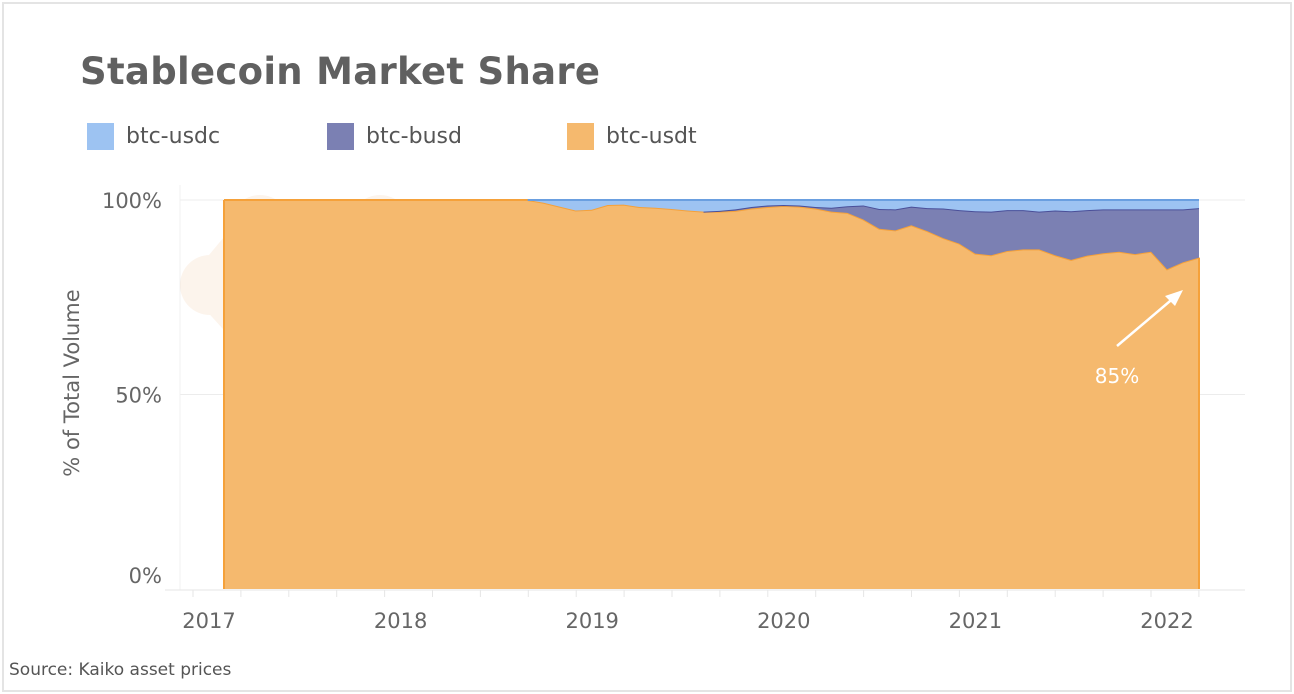 This screenshot has width=1294, height=694. I want to click on area-btc-usdc, so click(711, 206).